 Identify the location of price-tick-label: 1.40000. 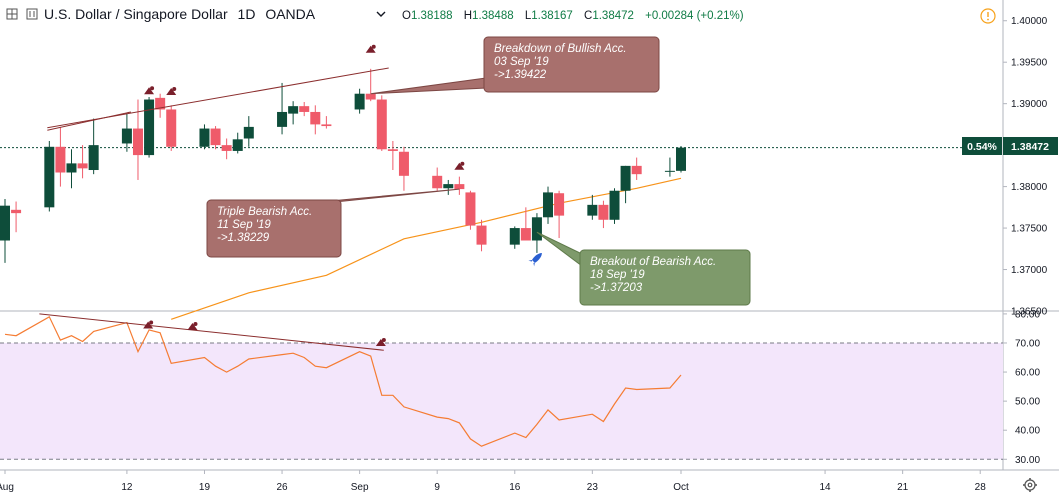
(1029, 21).